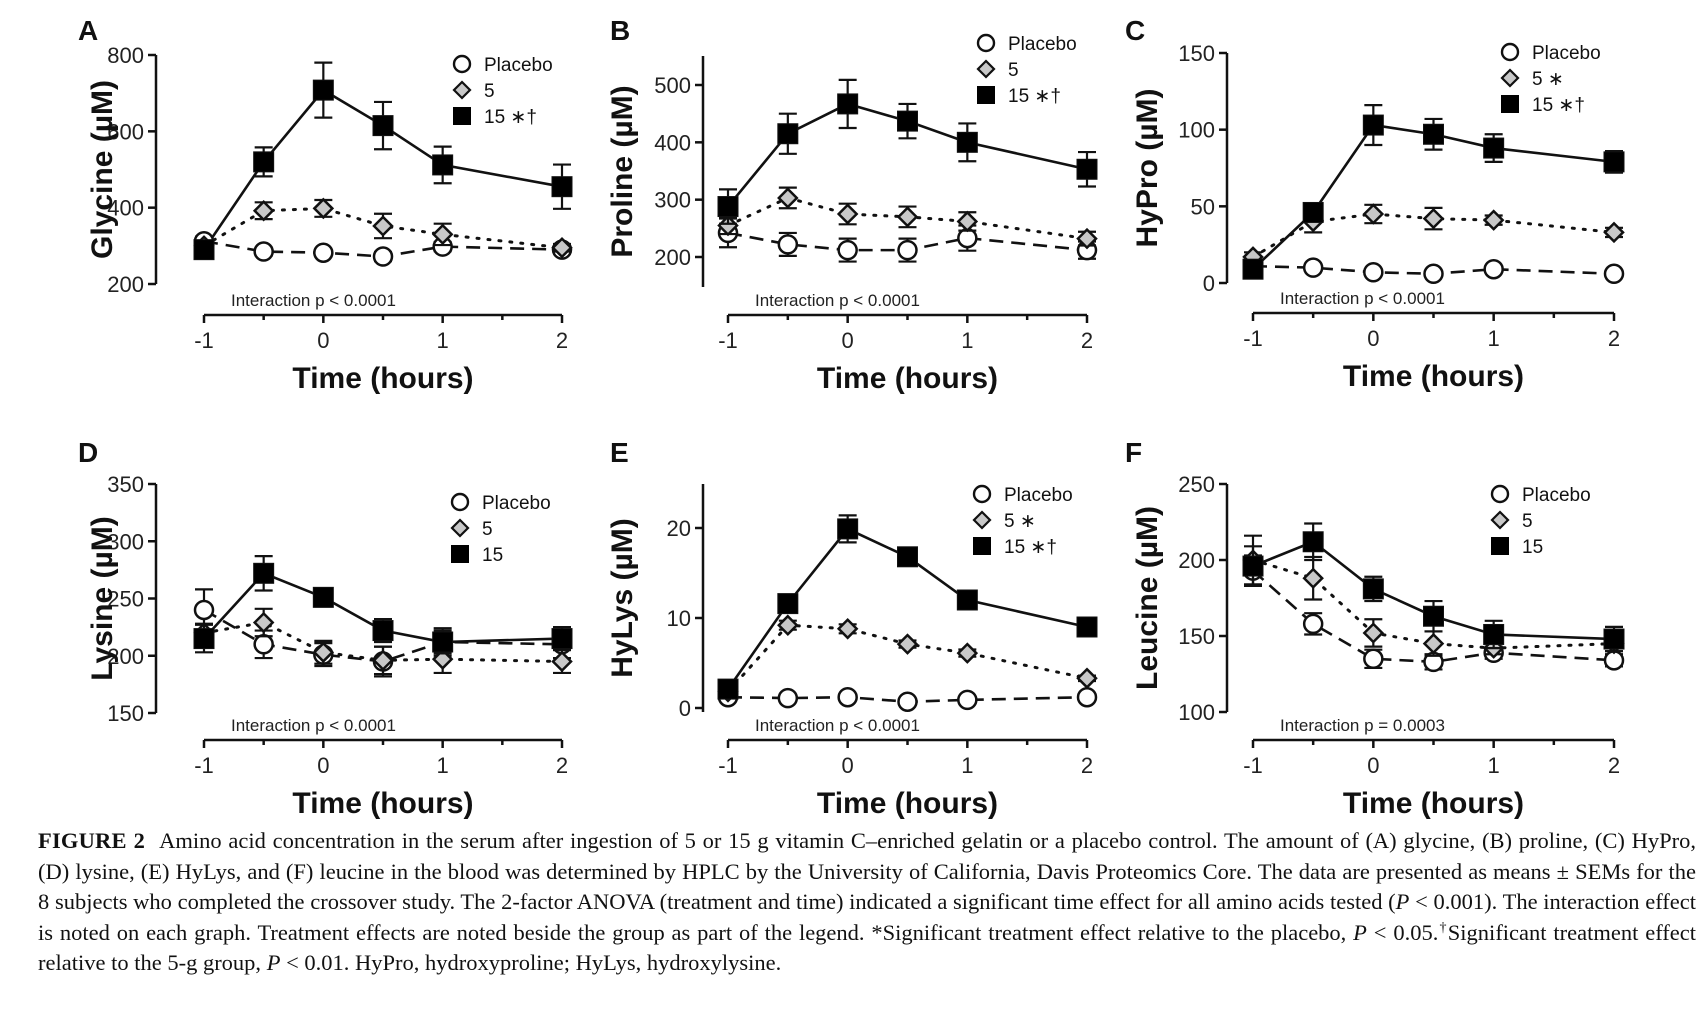 This screenshot has width=1702, height=1016. I want to click on y-tick-label: 350, so click(125, 484).